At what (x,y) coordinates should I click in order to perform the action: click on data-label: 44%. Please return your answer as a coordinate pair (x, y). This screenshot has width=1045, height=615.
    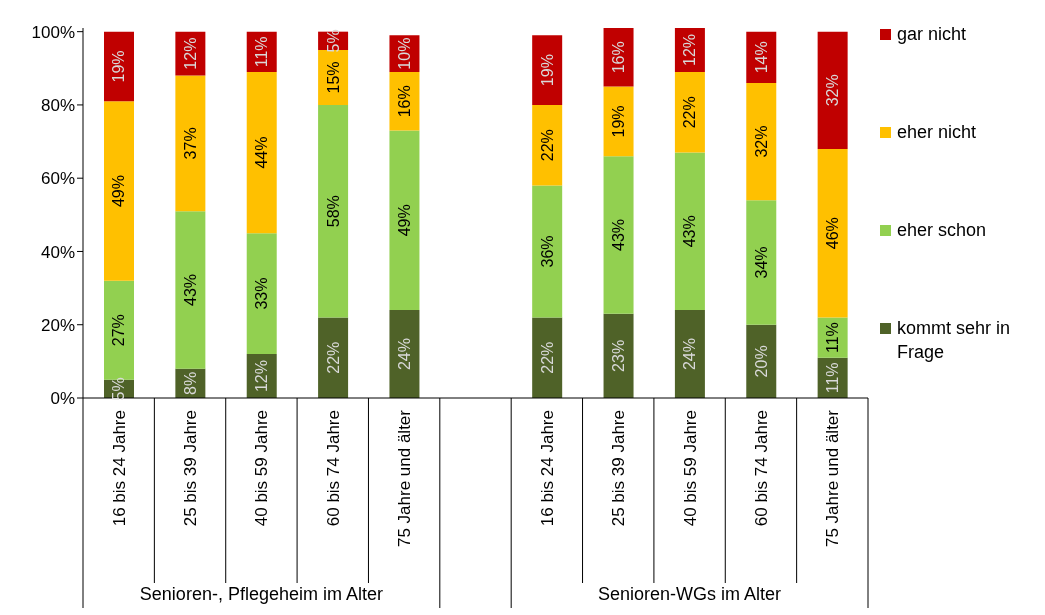
    Looking at the image, I should click on (262, 152).